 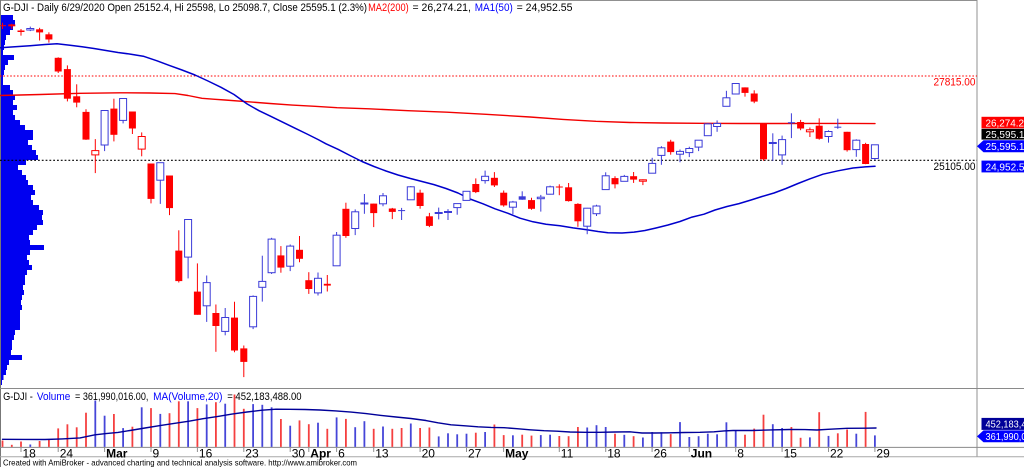 I want to click on svg-text: = 24,952.55, so click(x=545, y=8).